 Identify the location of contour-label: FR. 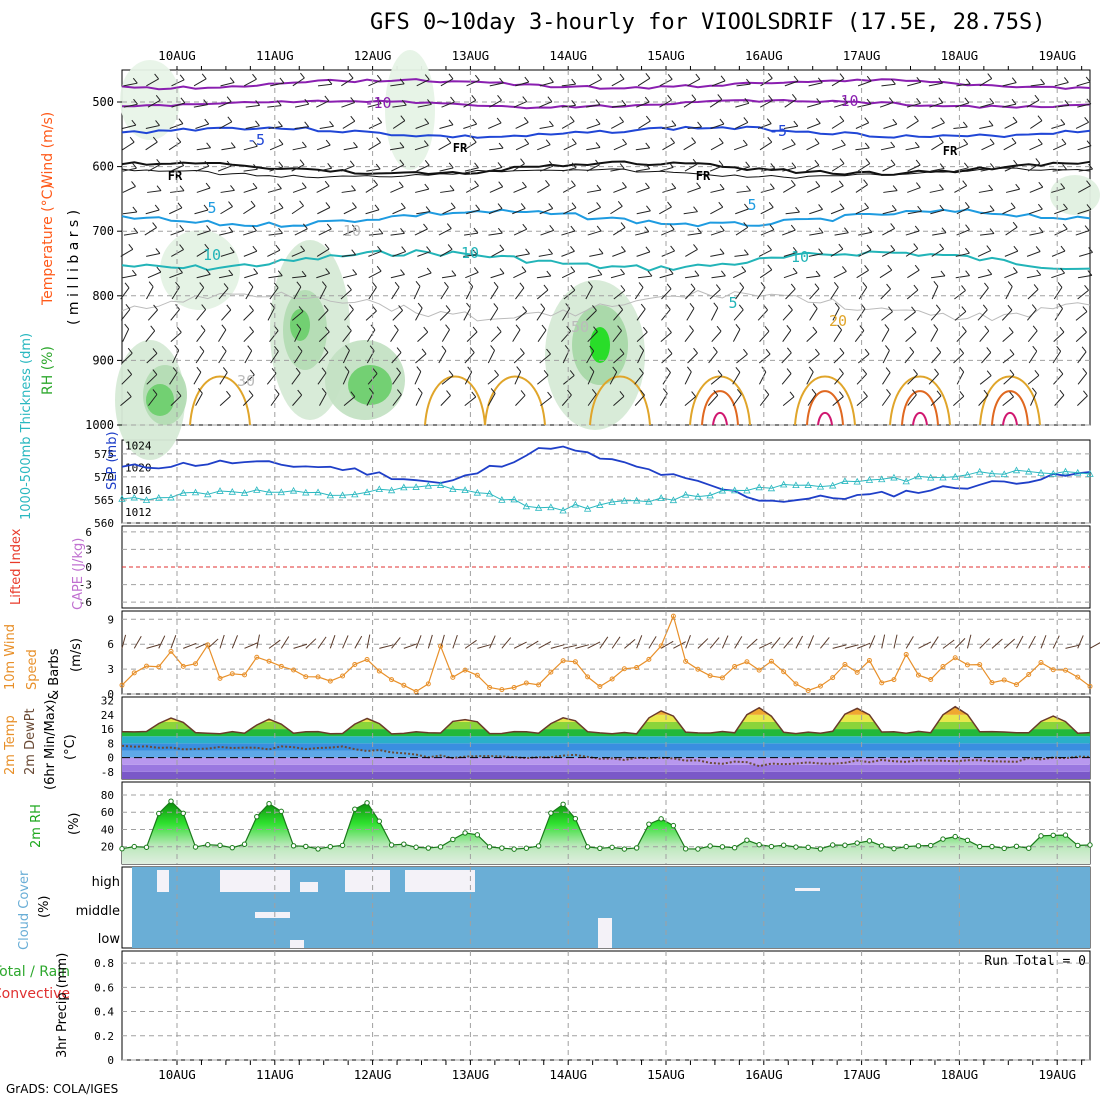
(703, 176).